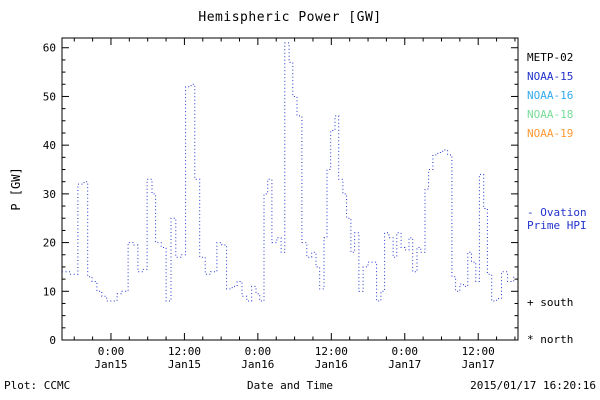 This screenshot has width=600, height=400. I want to click on legend-item-noaa15: NOAA-15, so click(550, 76).